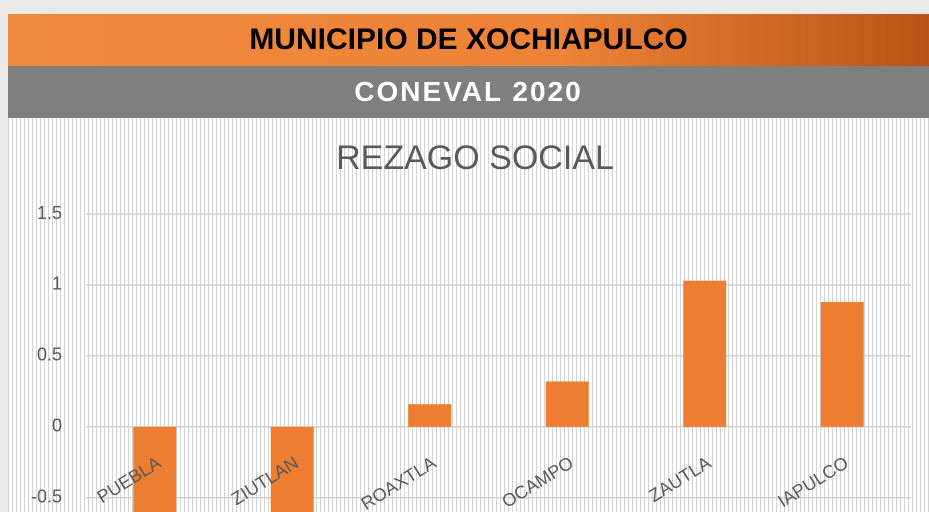 This screenshot has height=512, width=929. What do you see at coordinates (813, 481) in the screenshot?
I see `x-tick-label: IAPULCO` at bounding box center [813, 481].